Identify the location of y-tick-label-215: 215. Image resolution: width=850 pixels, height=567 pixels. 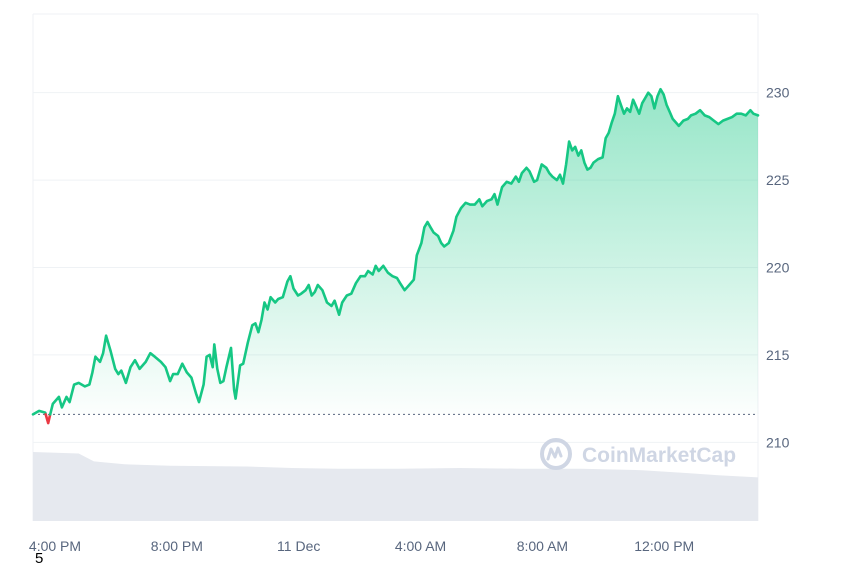
(778, 355).